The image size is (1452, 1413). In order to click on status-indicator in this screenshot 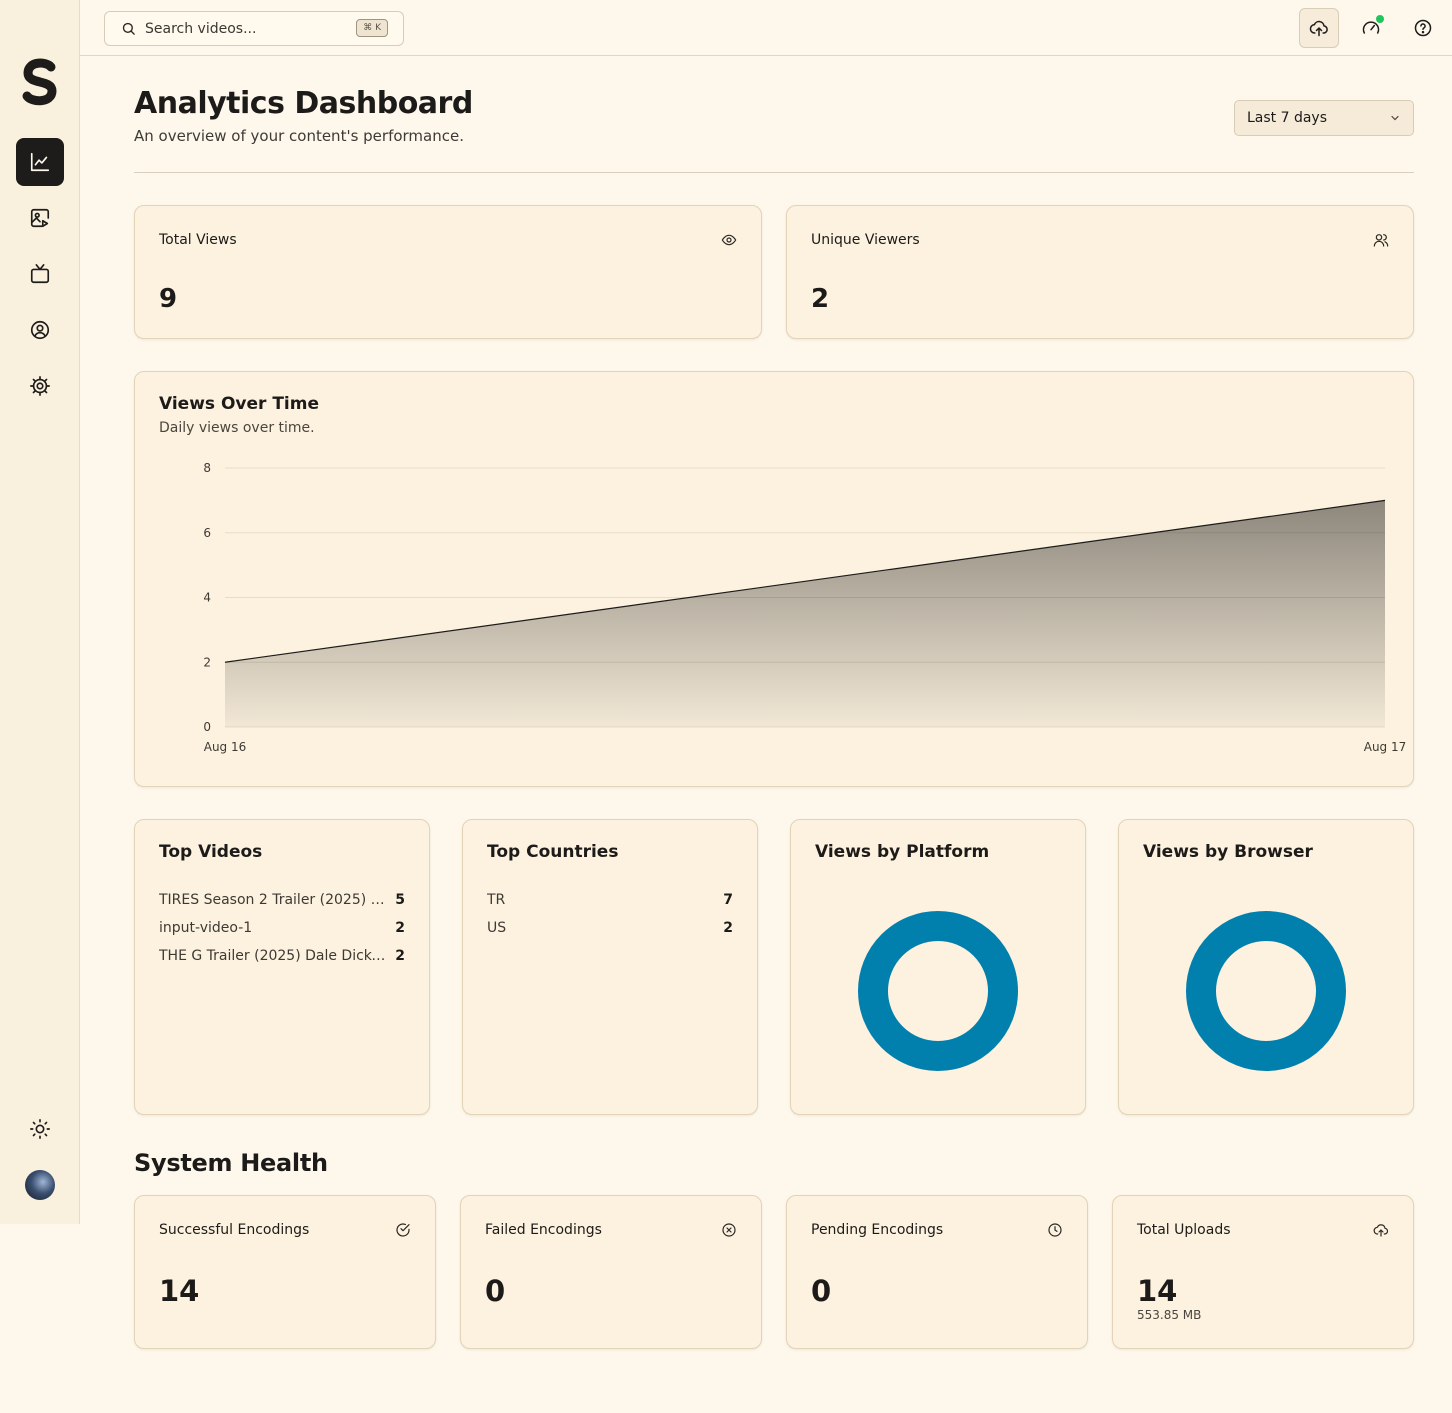, I will do `click(1380, 19)`.